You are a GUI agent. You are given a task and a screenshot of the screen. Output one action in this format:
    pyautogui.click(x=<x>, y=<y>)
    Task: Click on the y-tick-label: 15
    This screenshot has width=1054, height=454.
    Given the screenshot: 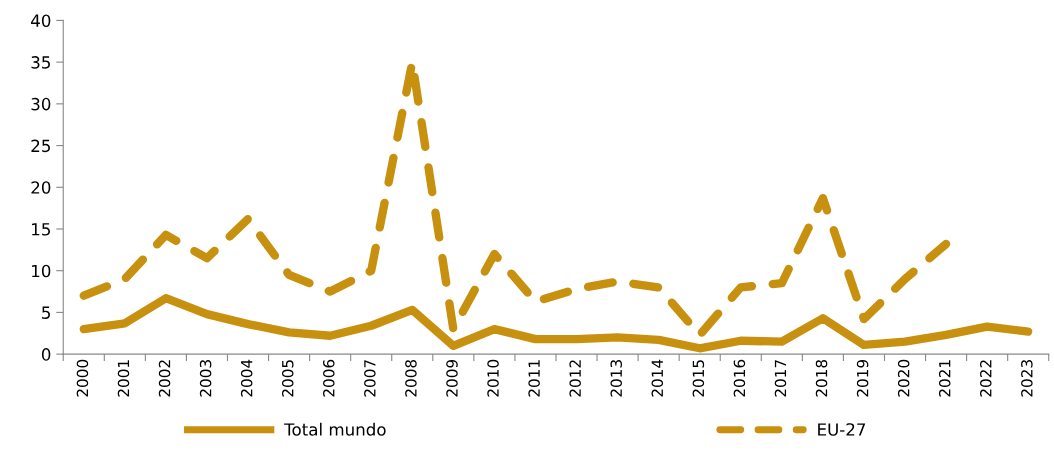 What is the action you would take?
    pyautogui.click(x=41, y=229)
    